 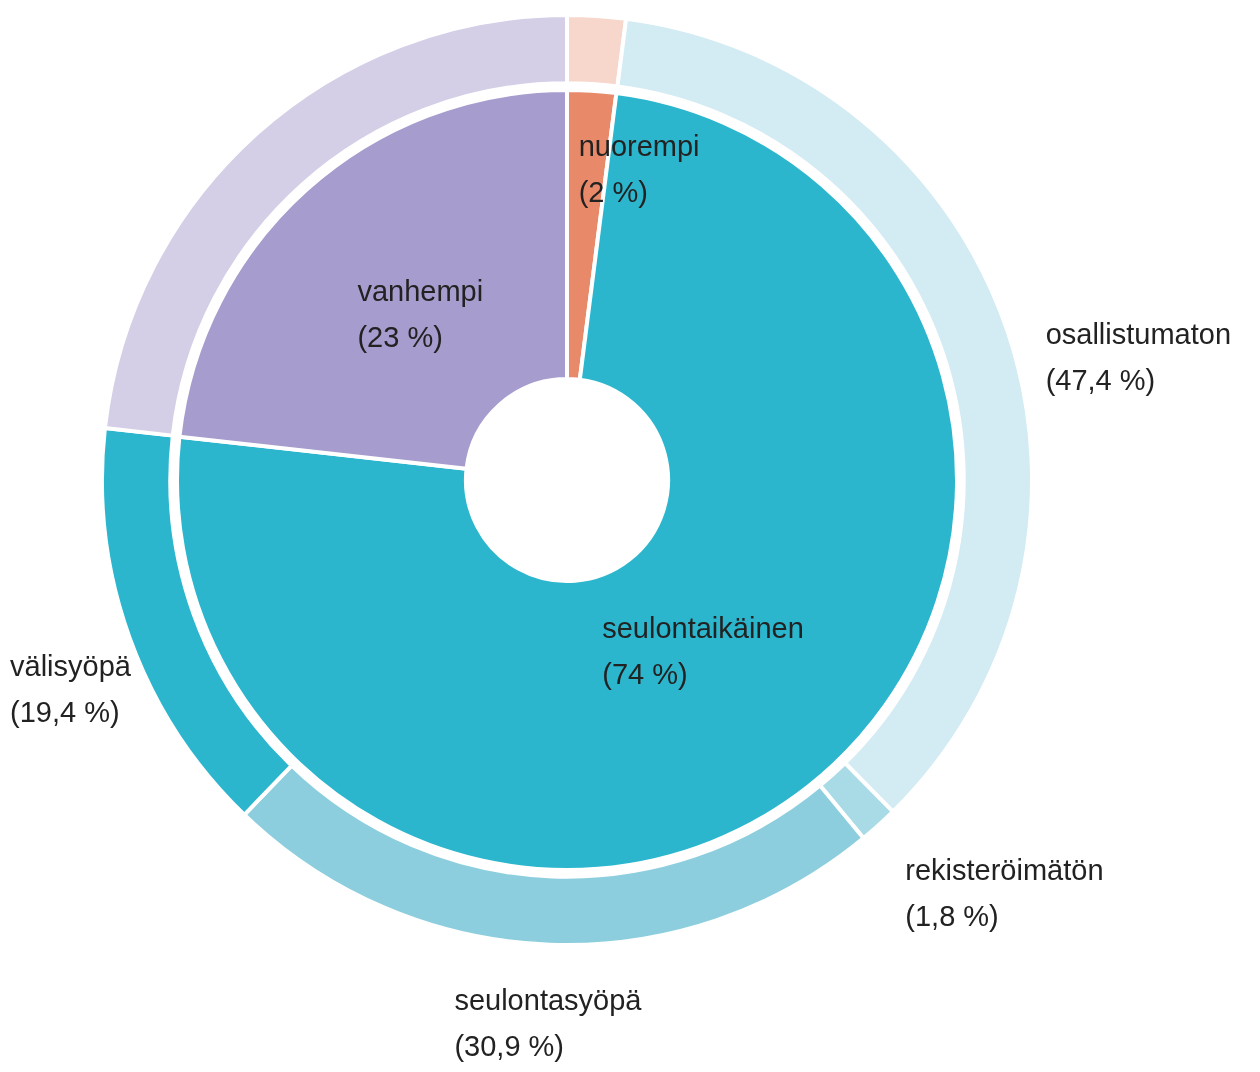 I want to click on data-label: (30,9 %), so click(x=509, y=1045).